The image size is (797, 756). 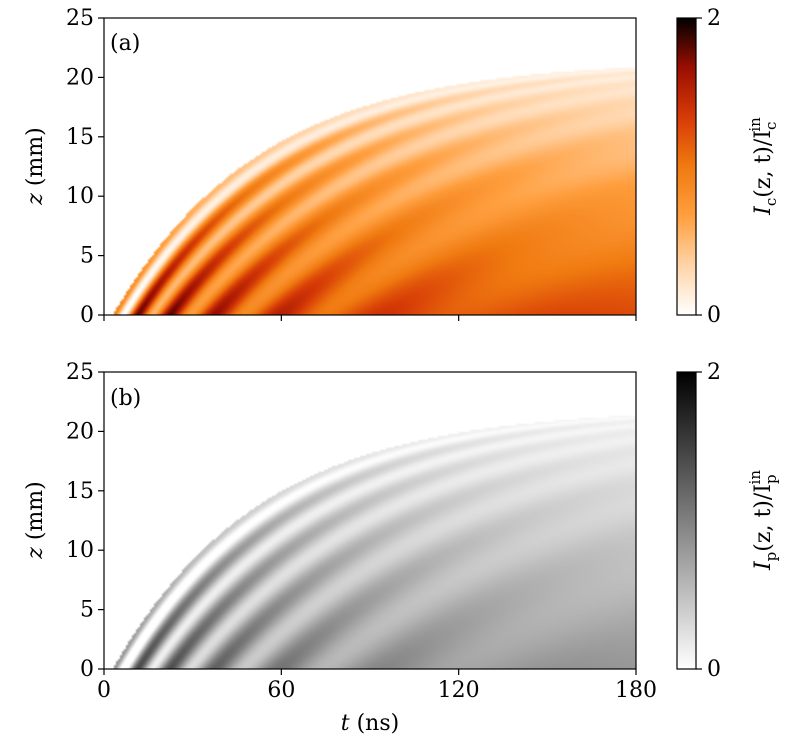 What do you see at coordinates (728, 167) in the screenshot?
I see `colorbar-a: 2 0 Ic(z, t)/Icin` at bounding box center [728, 167].